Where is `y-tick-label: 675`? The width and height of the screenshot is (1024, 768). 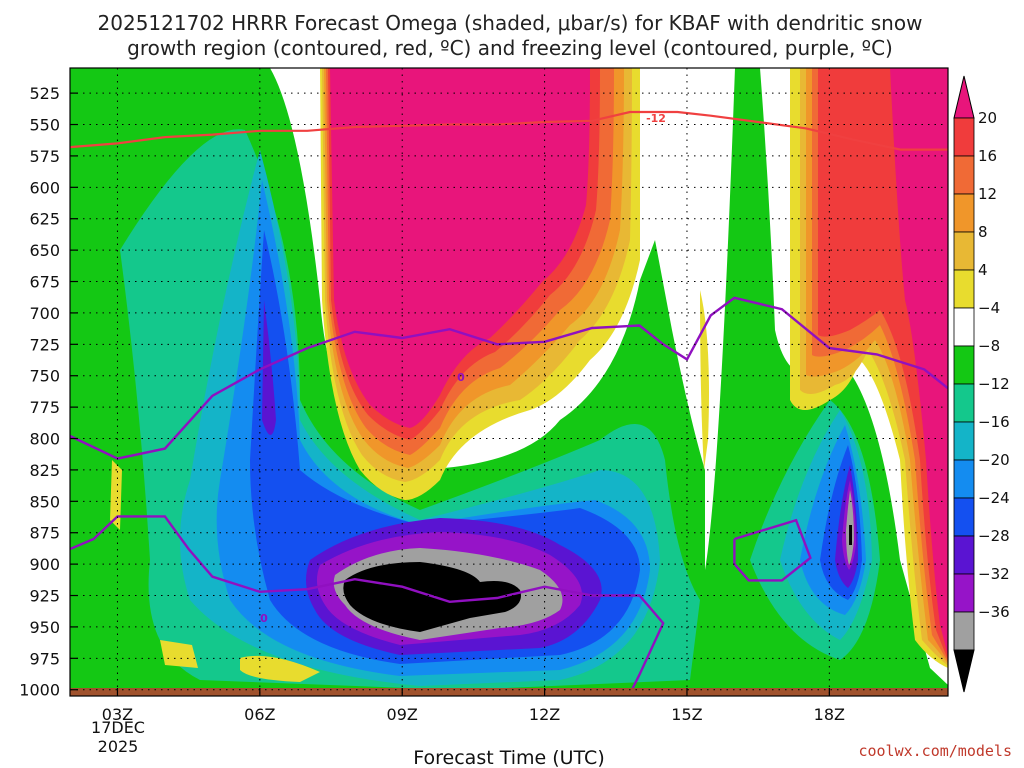 y-tick-label: 675 is located at coordinates (44, 282).